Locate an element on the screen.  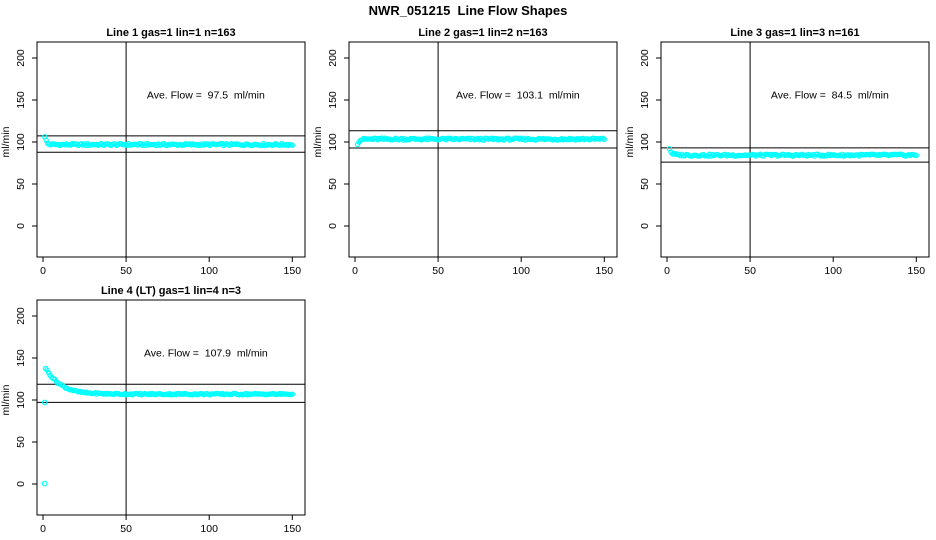
ave-flow-annotation: Ave. Flow = 107.9 ml/min is located at coordinates (206, 353).